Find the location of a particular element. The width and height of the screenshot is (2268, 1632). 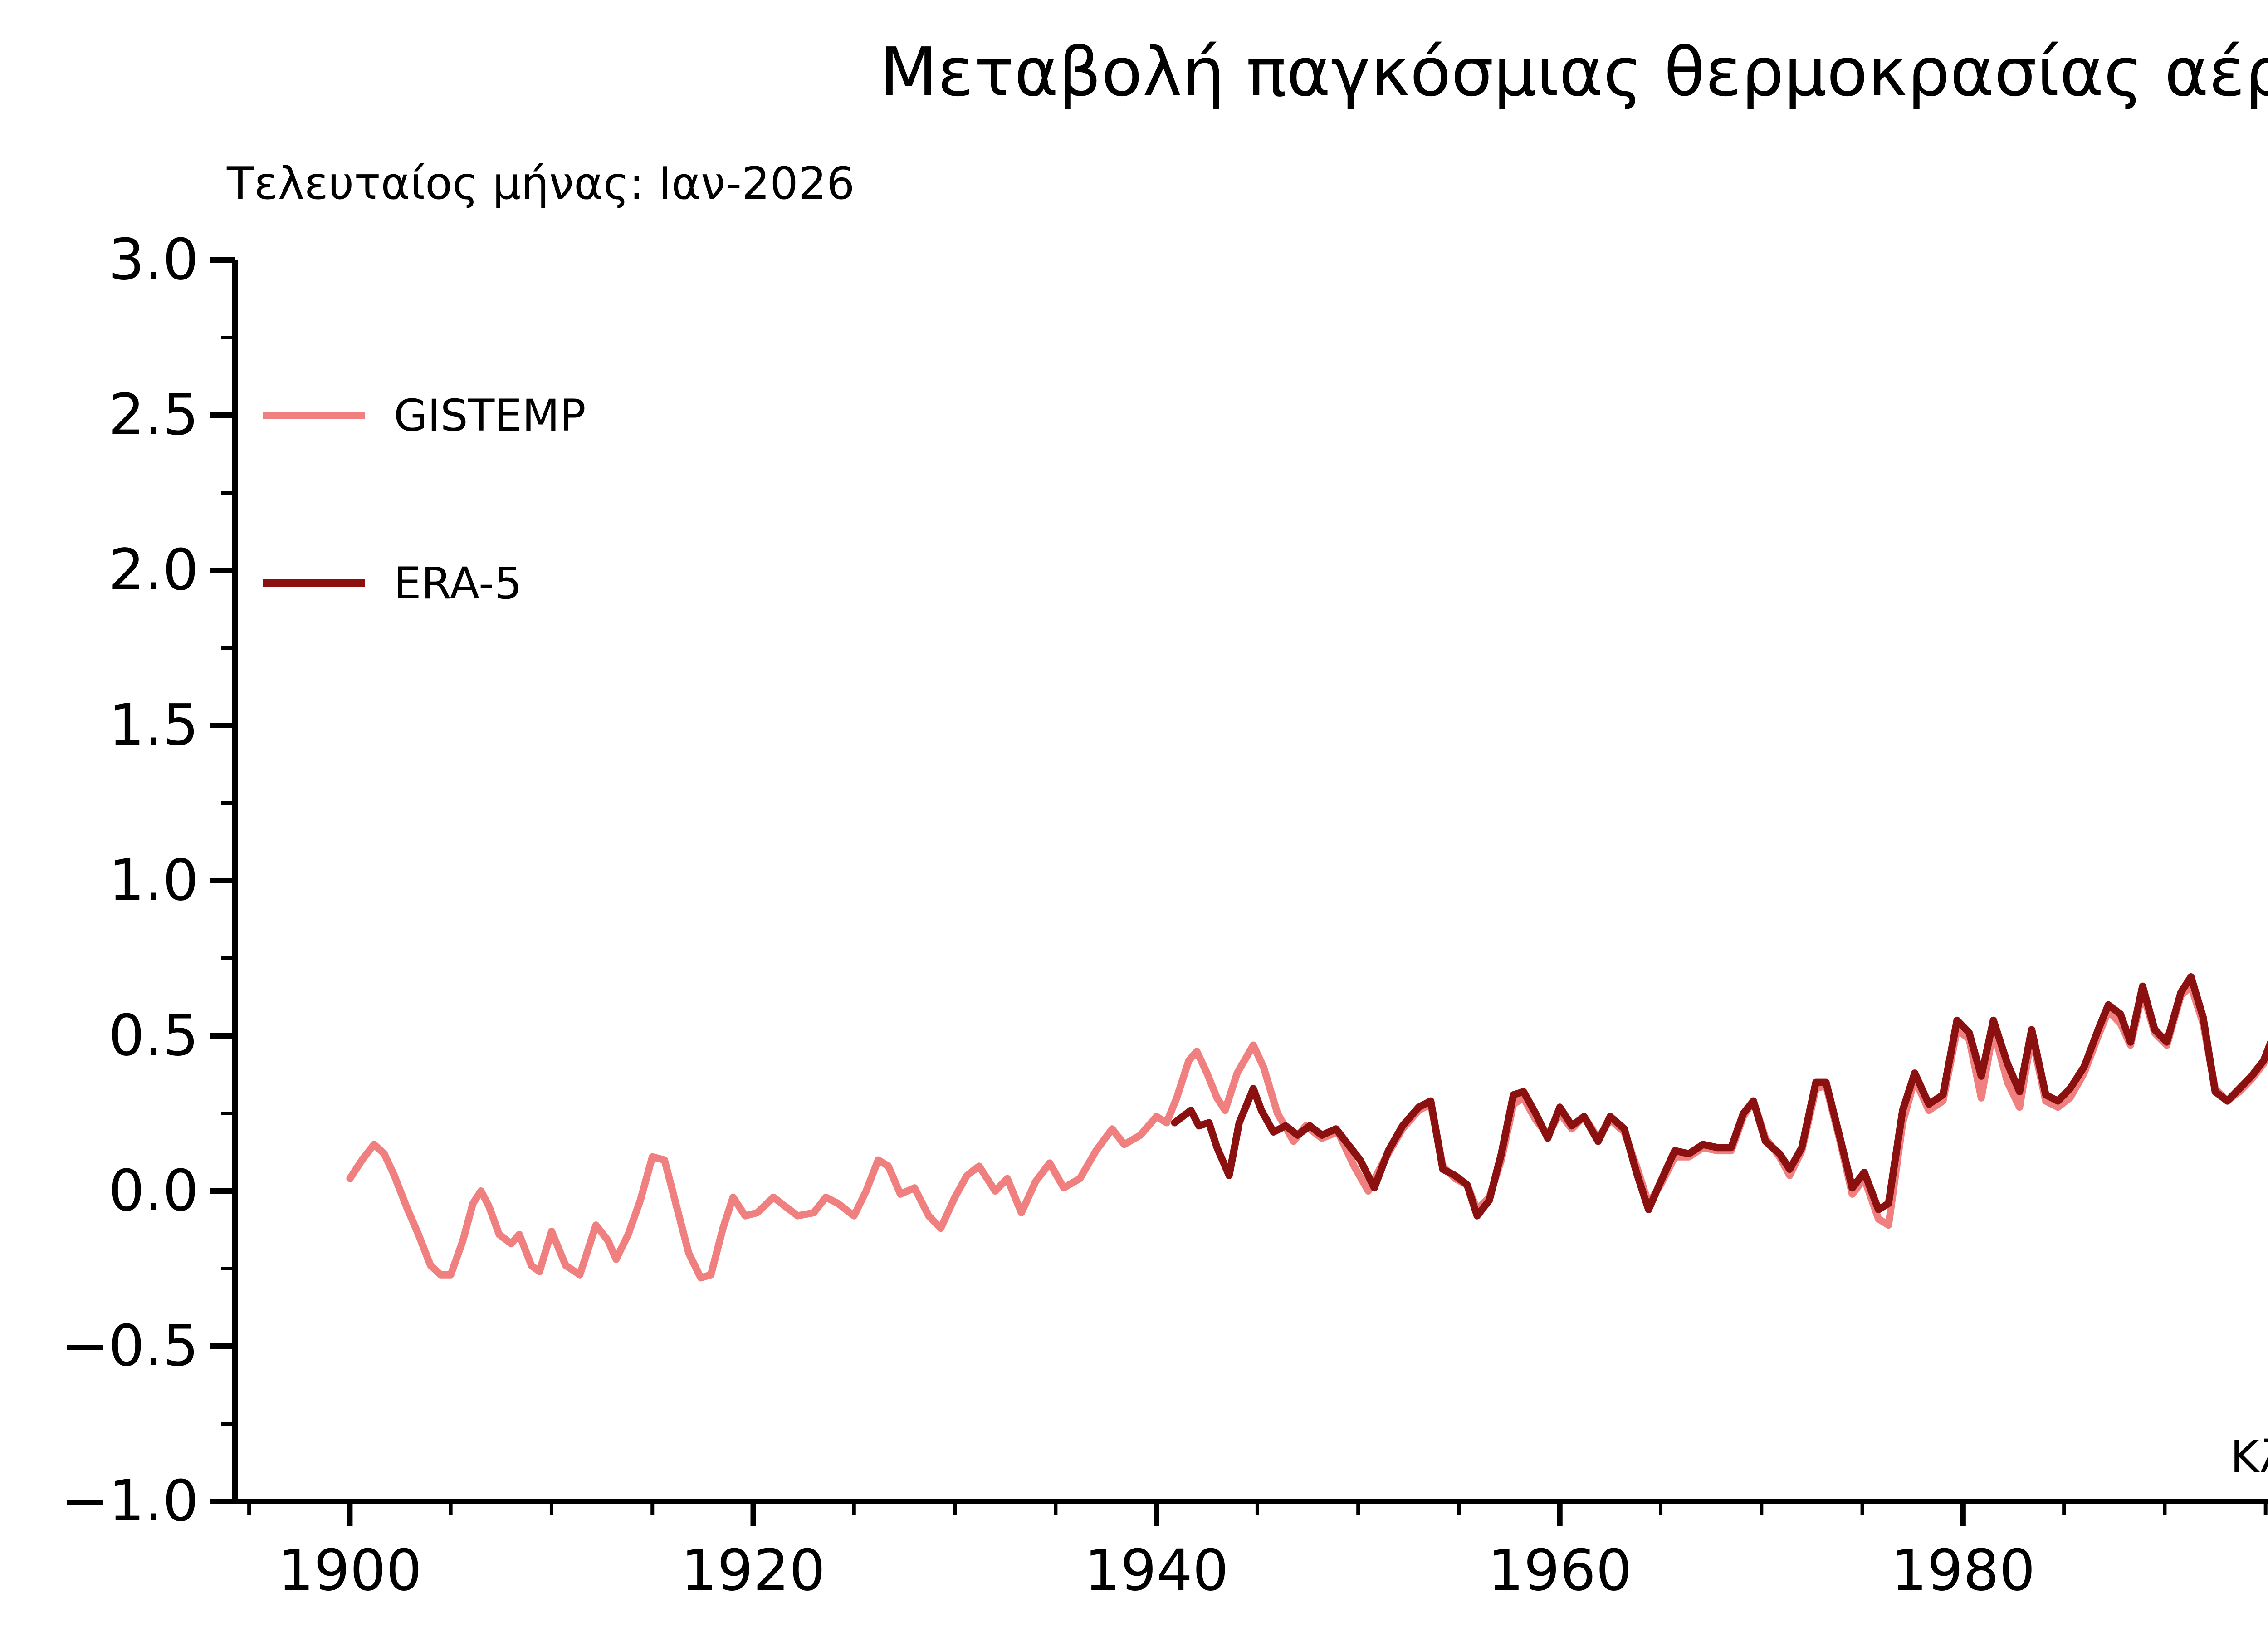

y-tick-label: 3.0 is located at coordinates (154, 260).